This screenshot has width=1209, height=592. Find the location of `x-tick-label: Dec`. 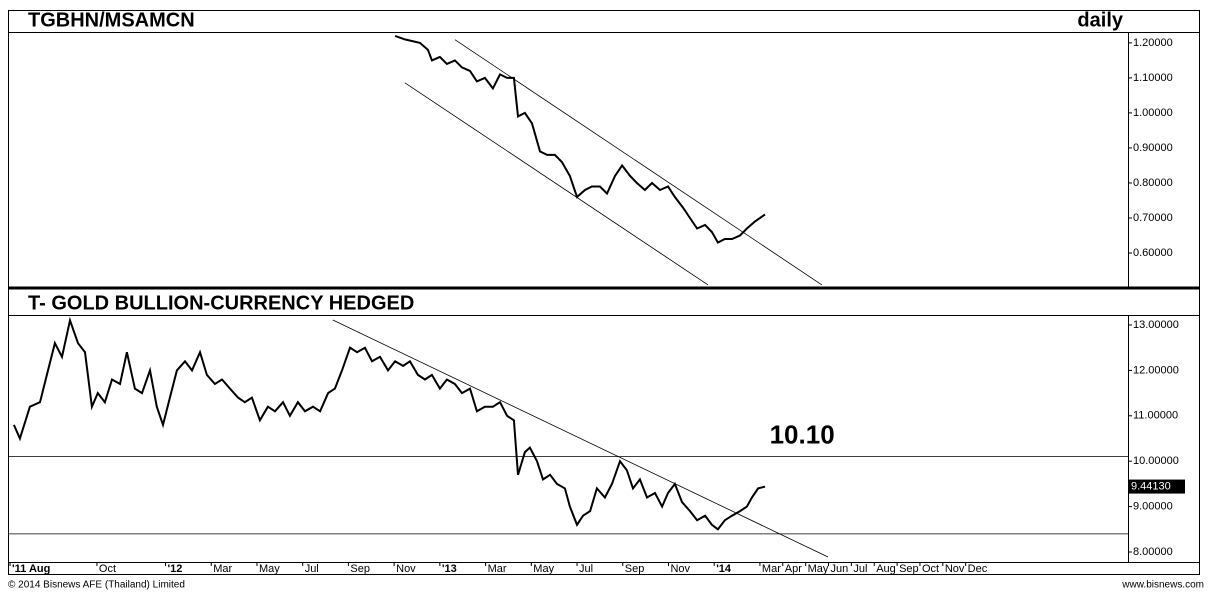

x-tick-label: Dec is located at coordinates (978, 569).